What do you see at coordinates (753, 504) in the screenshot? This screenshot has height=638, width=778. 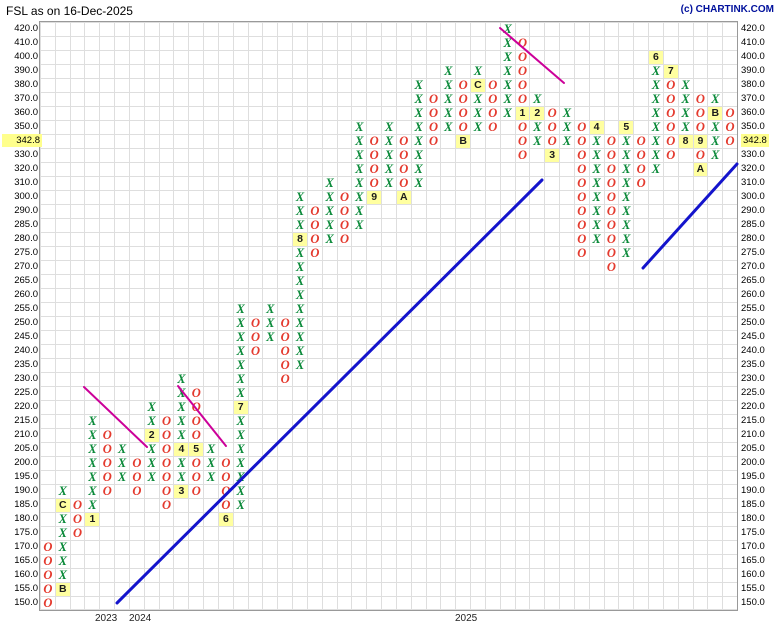 I see `price-label-right: 185.0` at bounding box center [753, 504].